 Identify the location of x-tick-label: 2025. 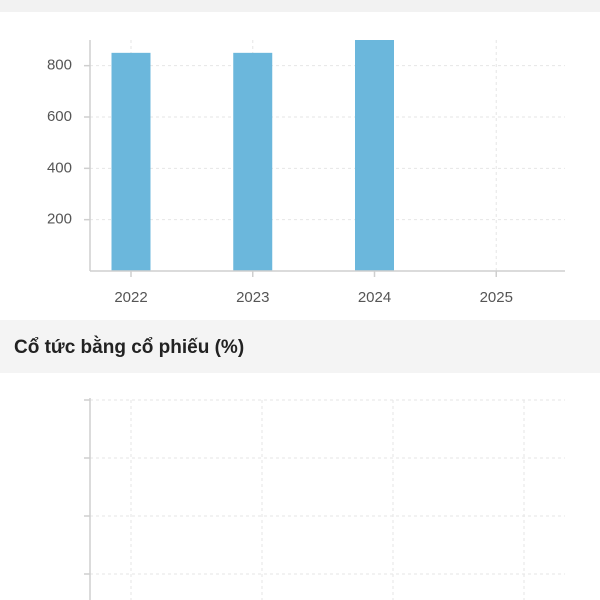
(496, 297).